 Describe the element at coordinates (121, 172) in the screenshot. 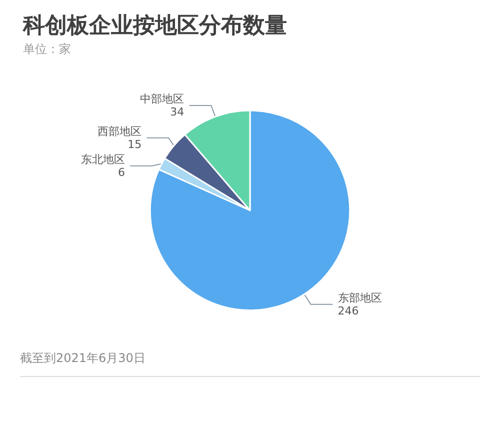

I see `data-label: 6` at that location.